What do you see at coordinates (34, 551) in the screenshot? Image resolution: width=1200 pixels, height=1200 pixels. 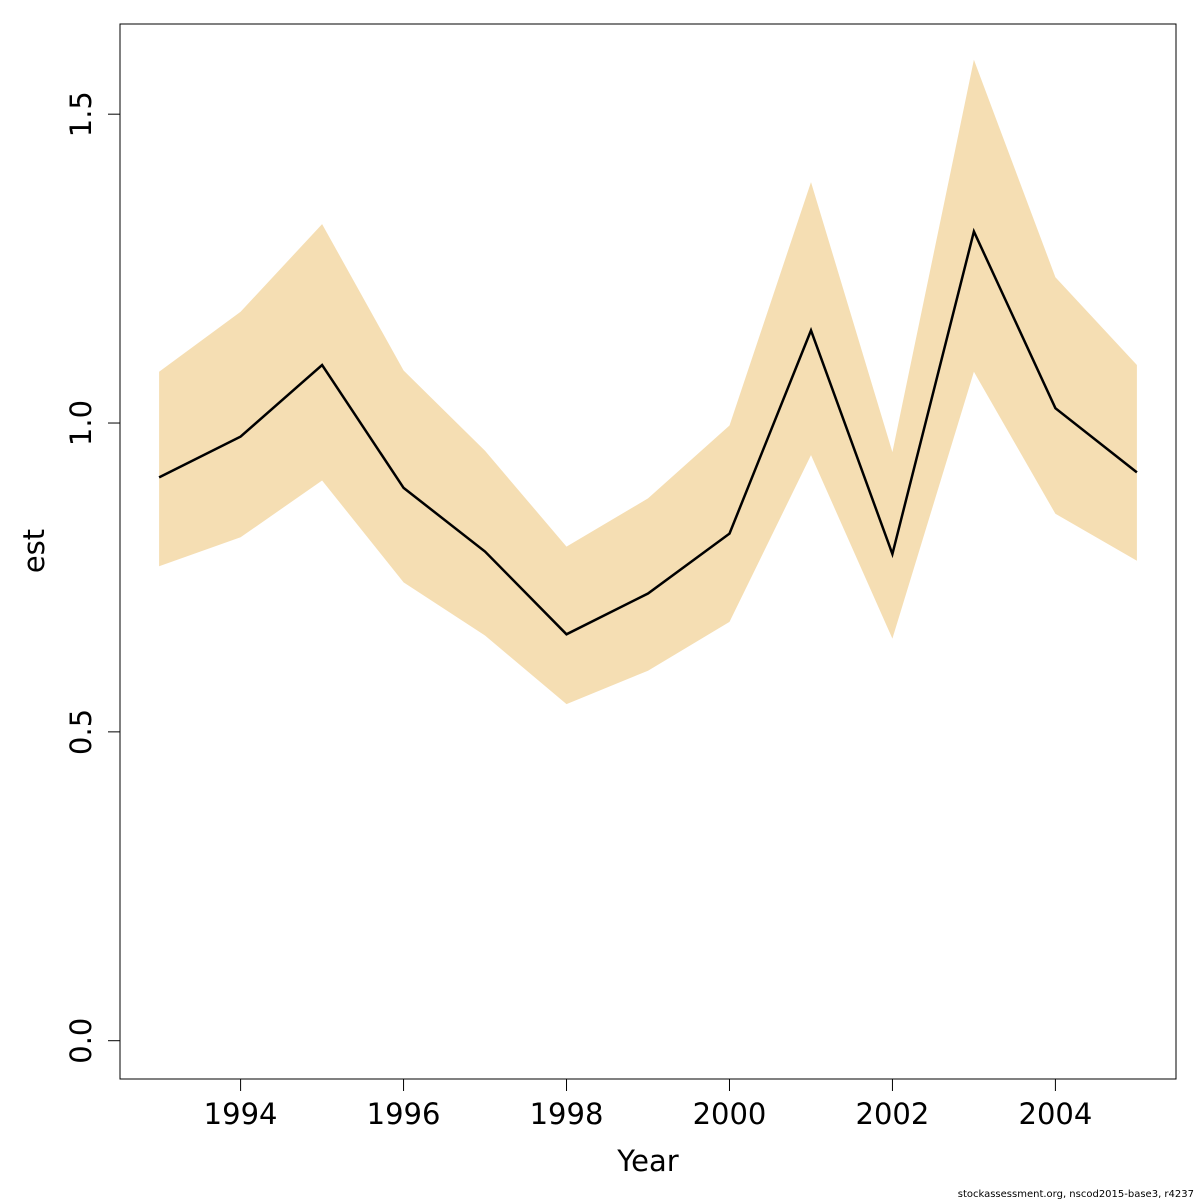 I see `y-axis-title: est` at bounding box center [34, 551].